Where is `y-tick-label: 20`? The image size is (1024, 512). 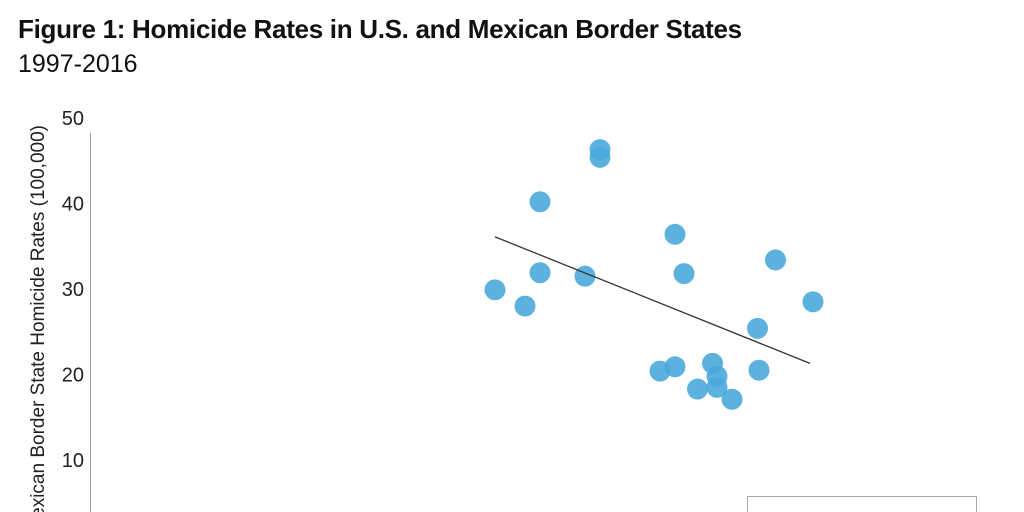
y-tick-label: 20 is located at coordinates (73, 376).